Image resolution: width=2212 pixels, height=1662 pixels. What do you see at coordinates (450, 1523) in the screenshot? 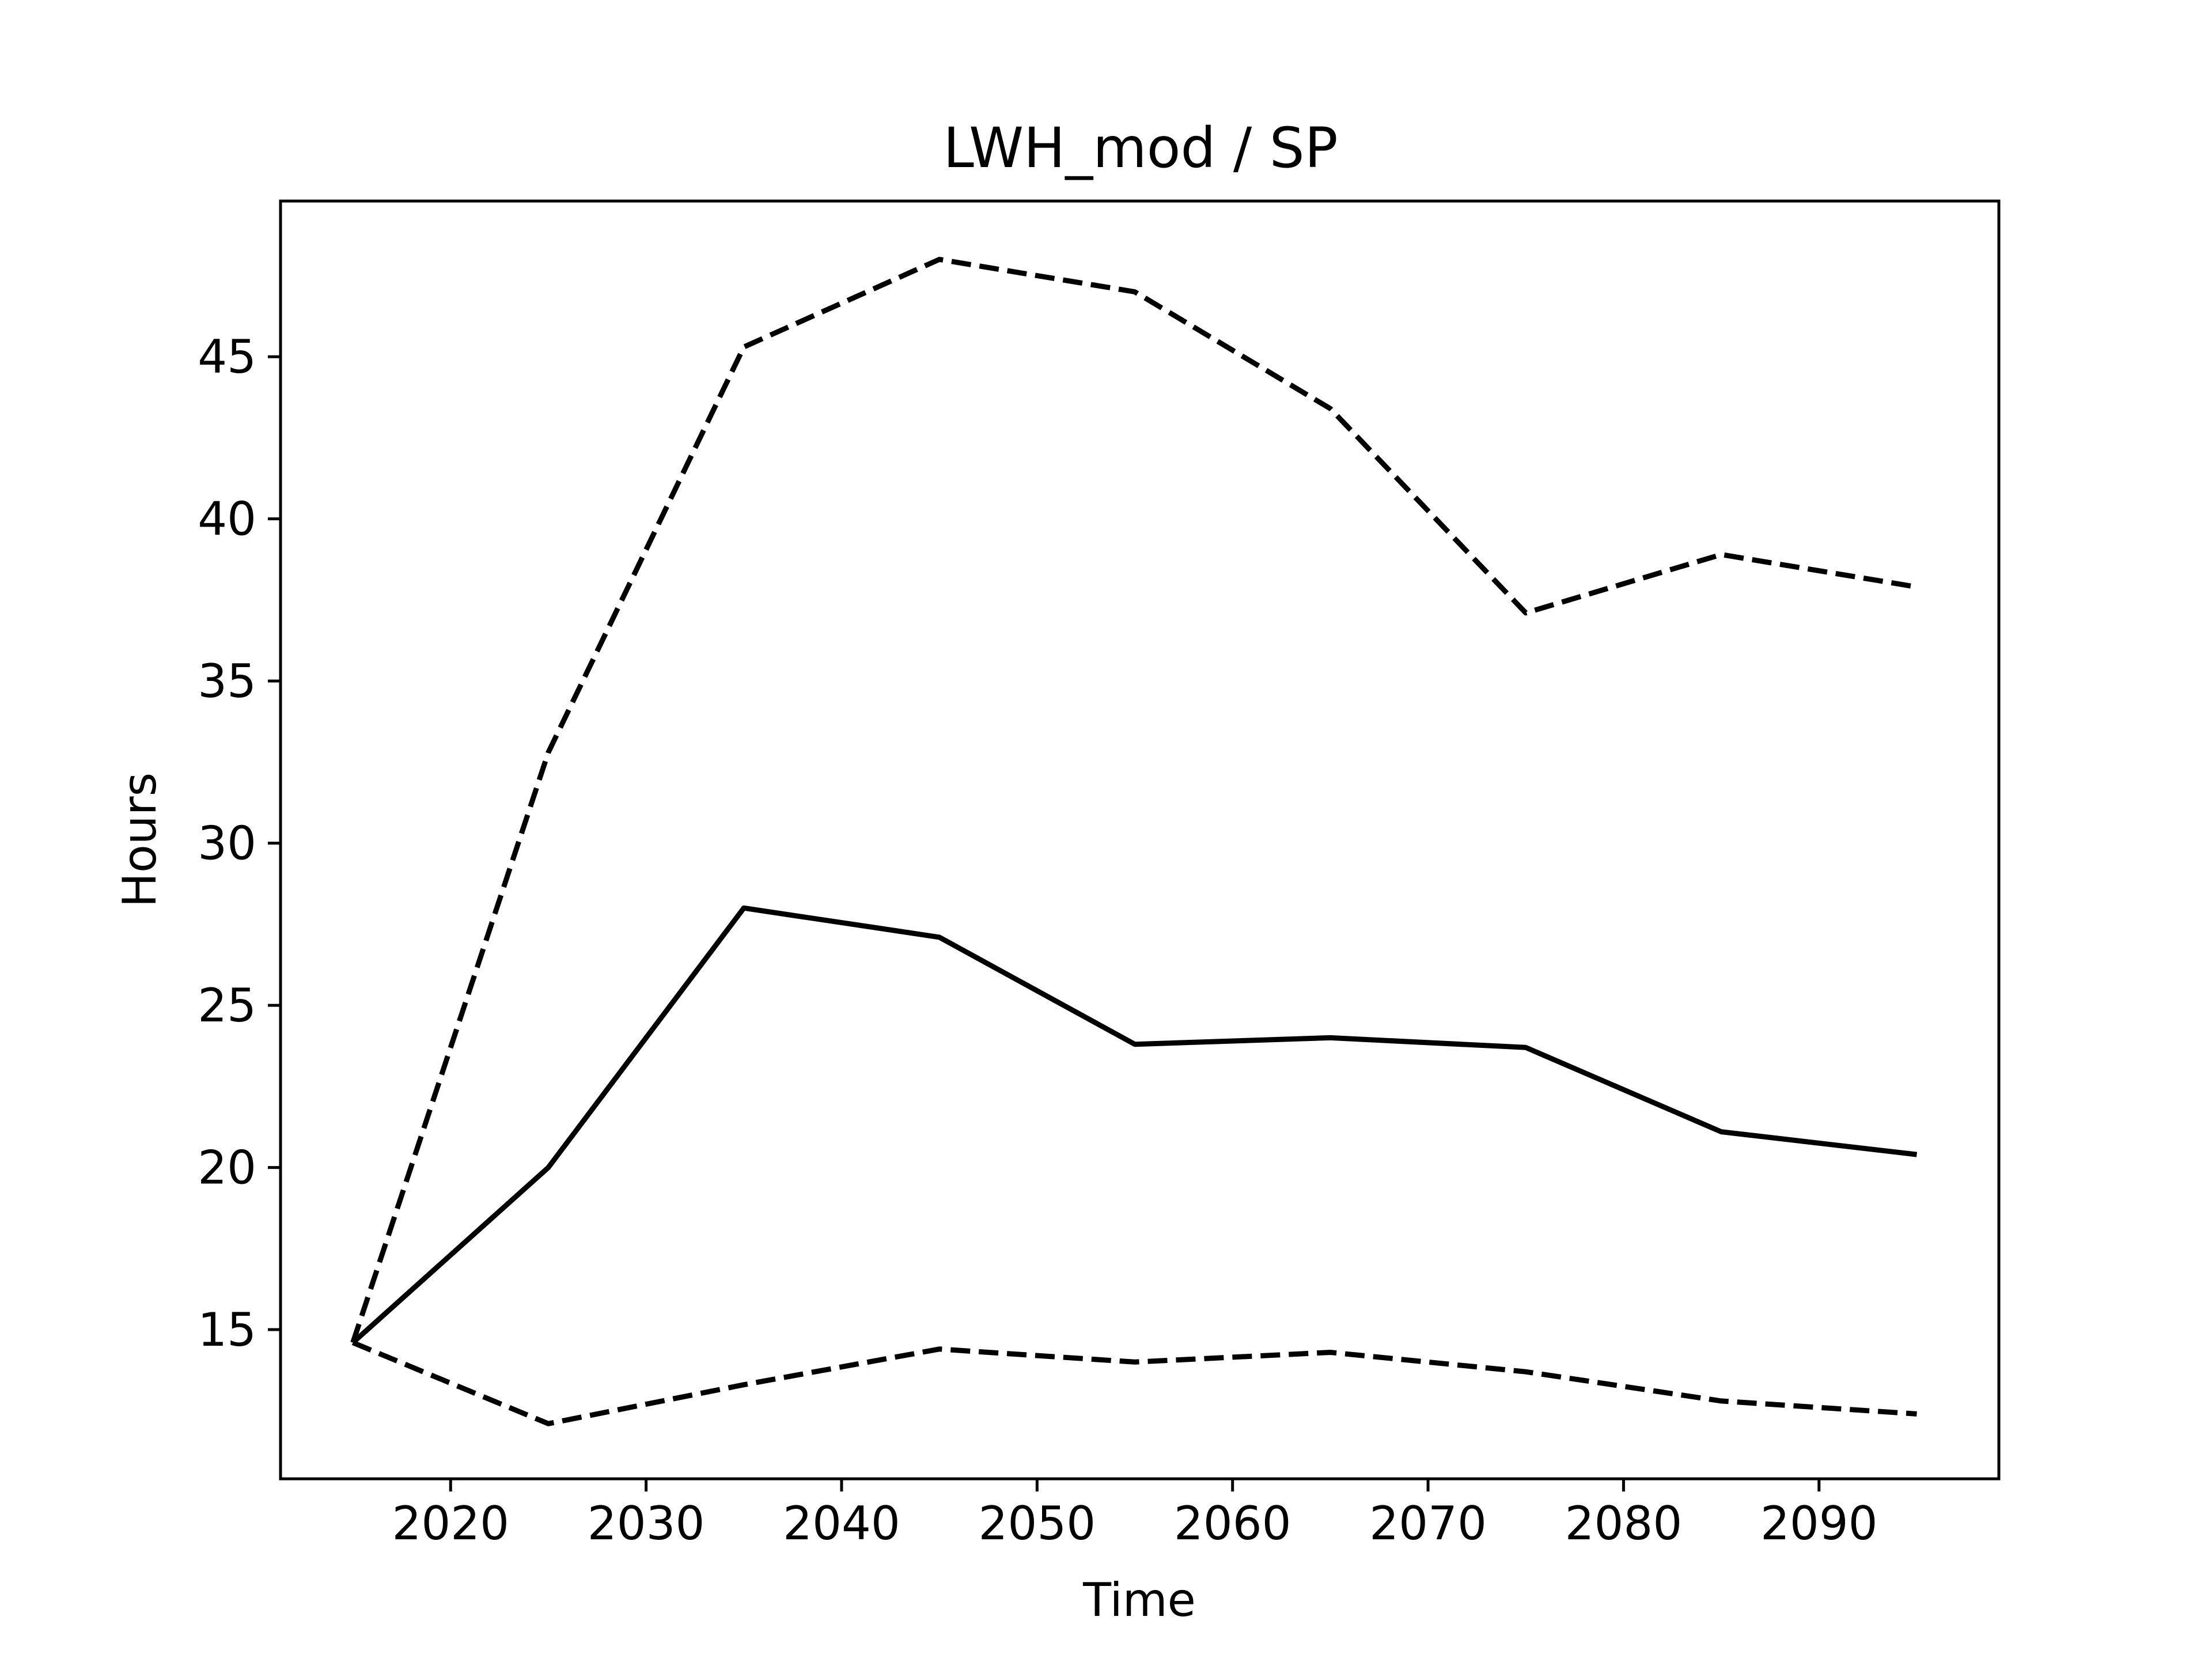
I see `x-tick-label: 2020` at bounding box center [450, 1523].